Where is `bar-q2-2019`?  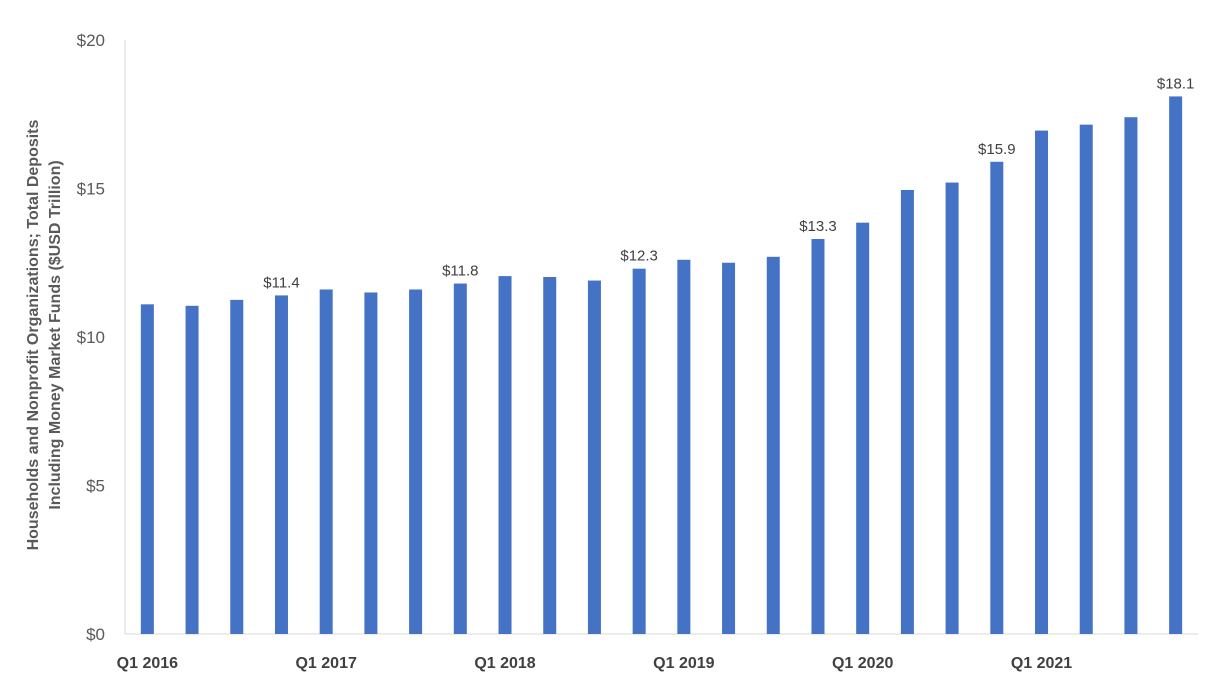 bar-q2-2019 is located at coordinates (729, 448).